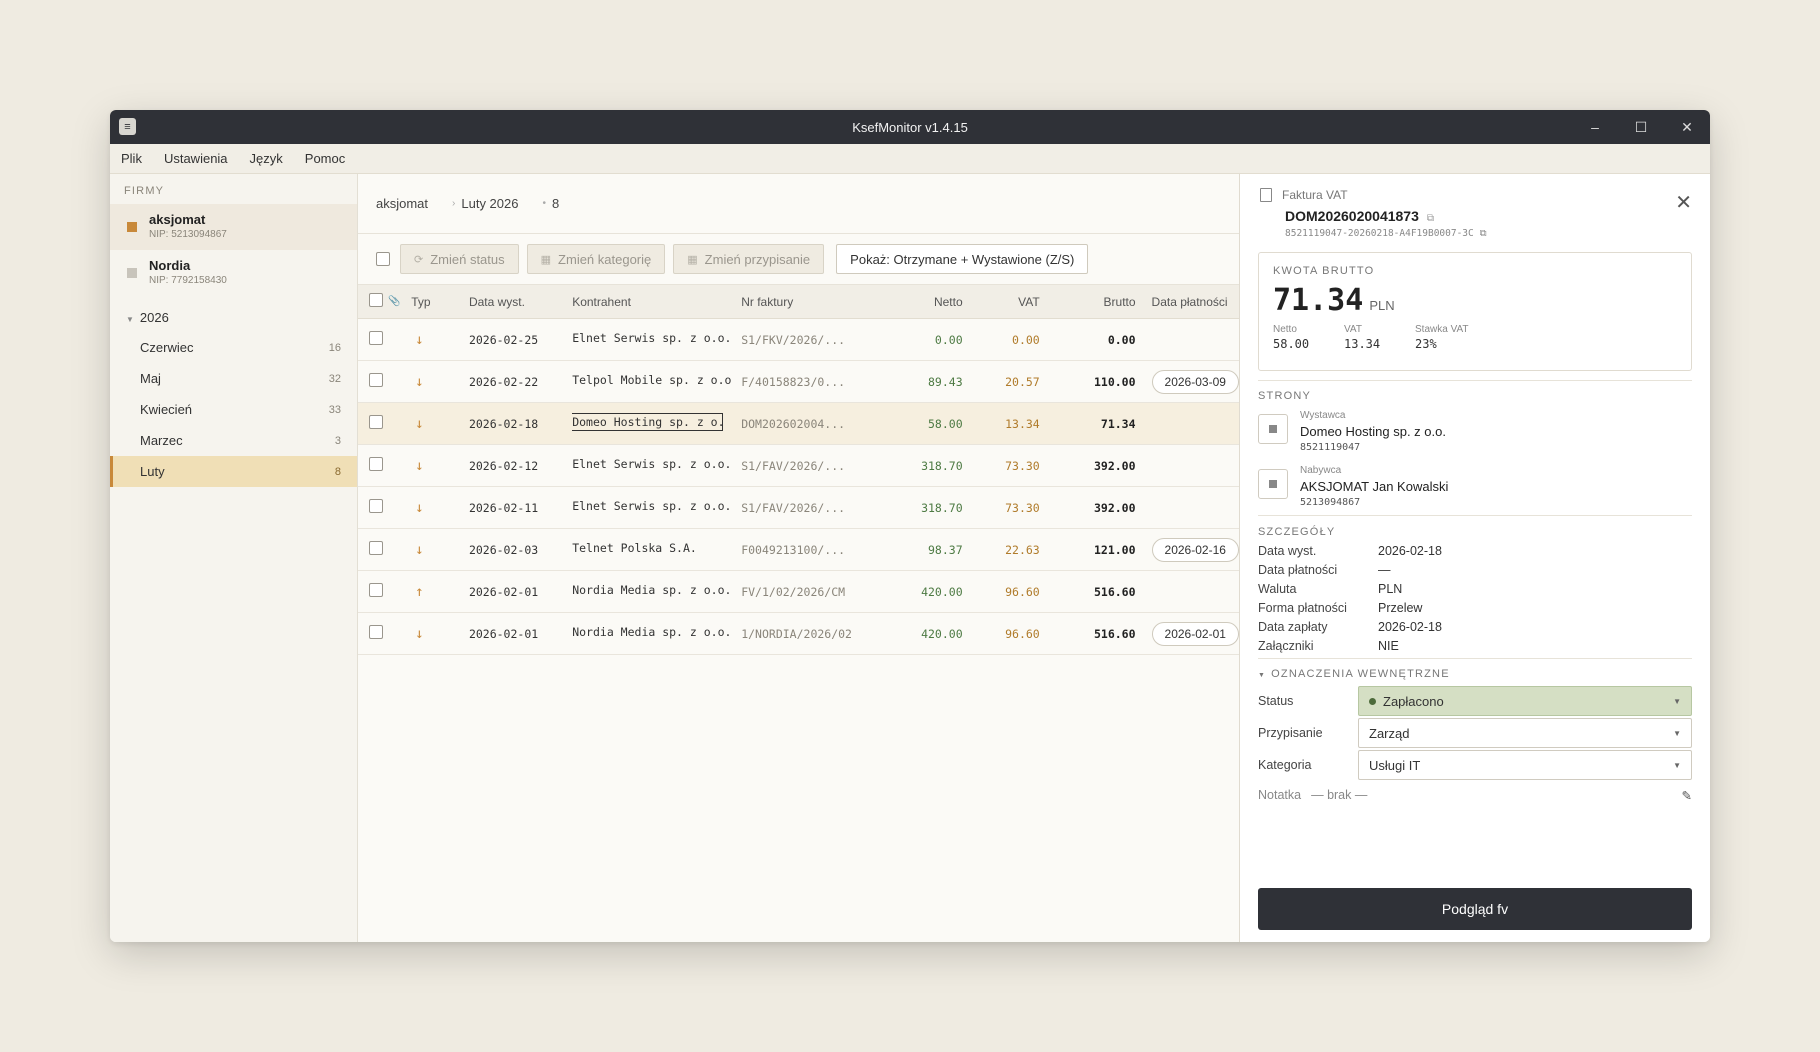 The image size is (1820, 1052). What do you see at coordinates (266, 158) in the screenshot?
I see `menu-language: Język` at bounding box center [266, 158].